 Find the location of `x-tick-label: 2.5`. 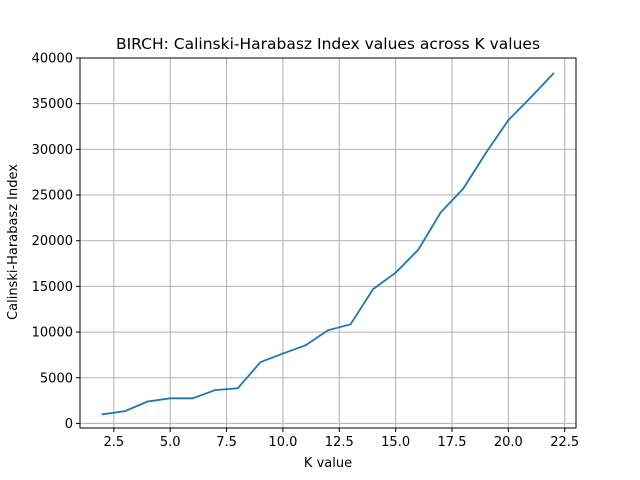

x-tick-label: 2.5 is located at coordinates (113, 442).